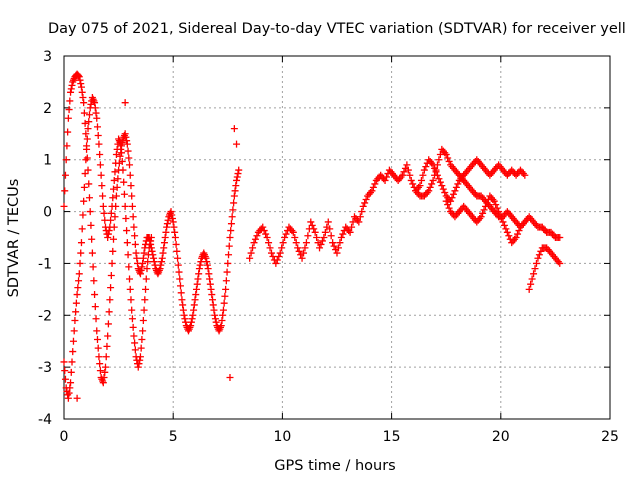 The image size is (640, 480). What do you see at coordinates (173, 437) in the screenshot?
I see `x-tick-label: 5` at bounding box center [173, 437].